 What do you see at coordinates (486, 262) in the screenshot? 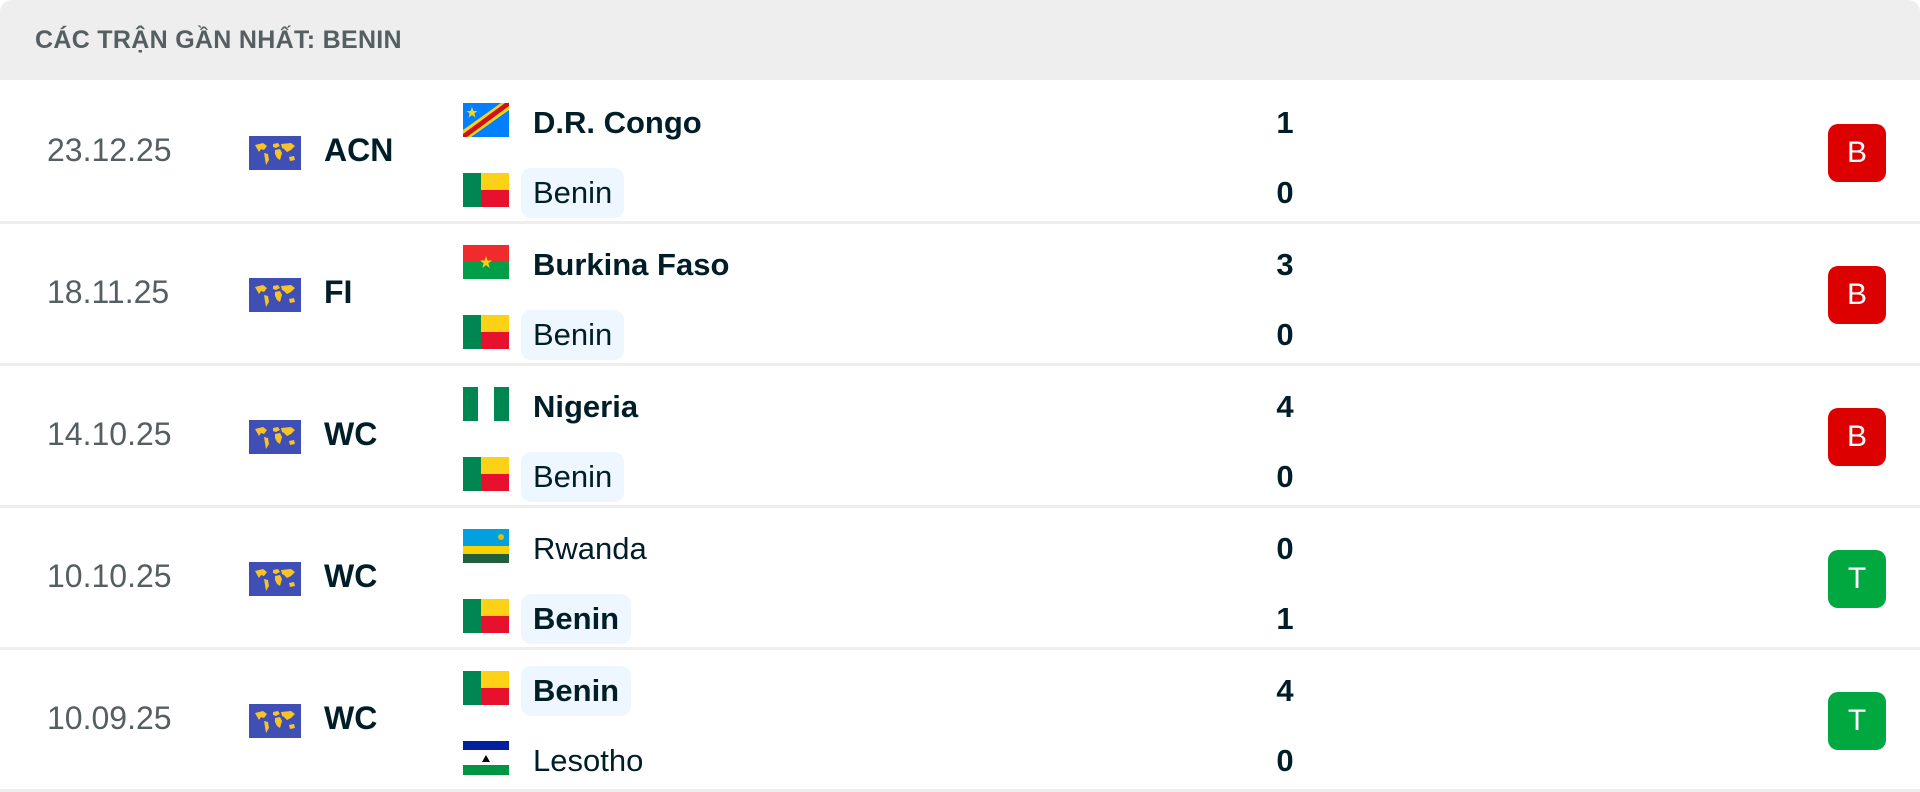
I see `flag-bfa-icon` at bounding box center [486, 262].